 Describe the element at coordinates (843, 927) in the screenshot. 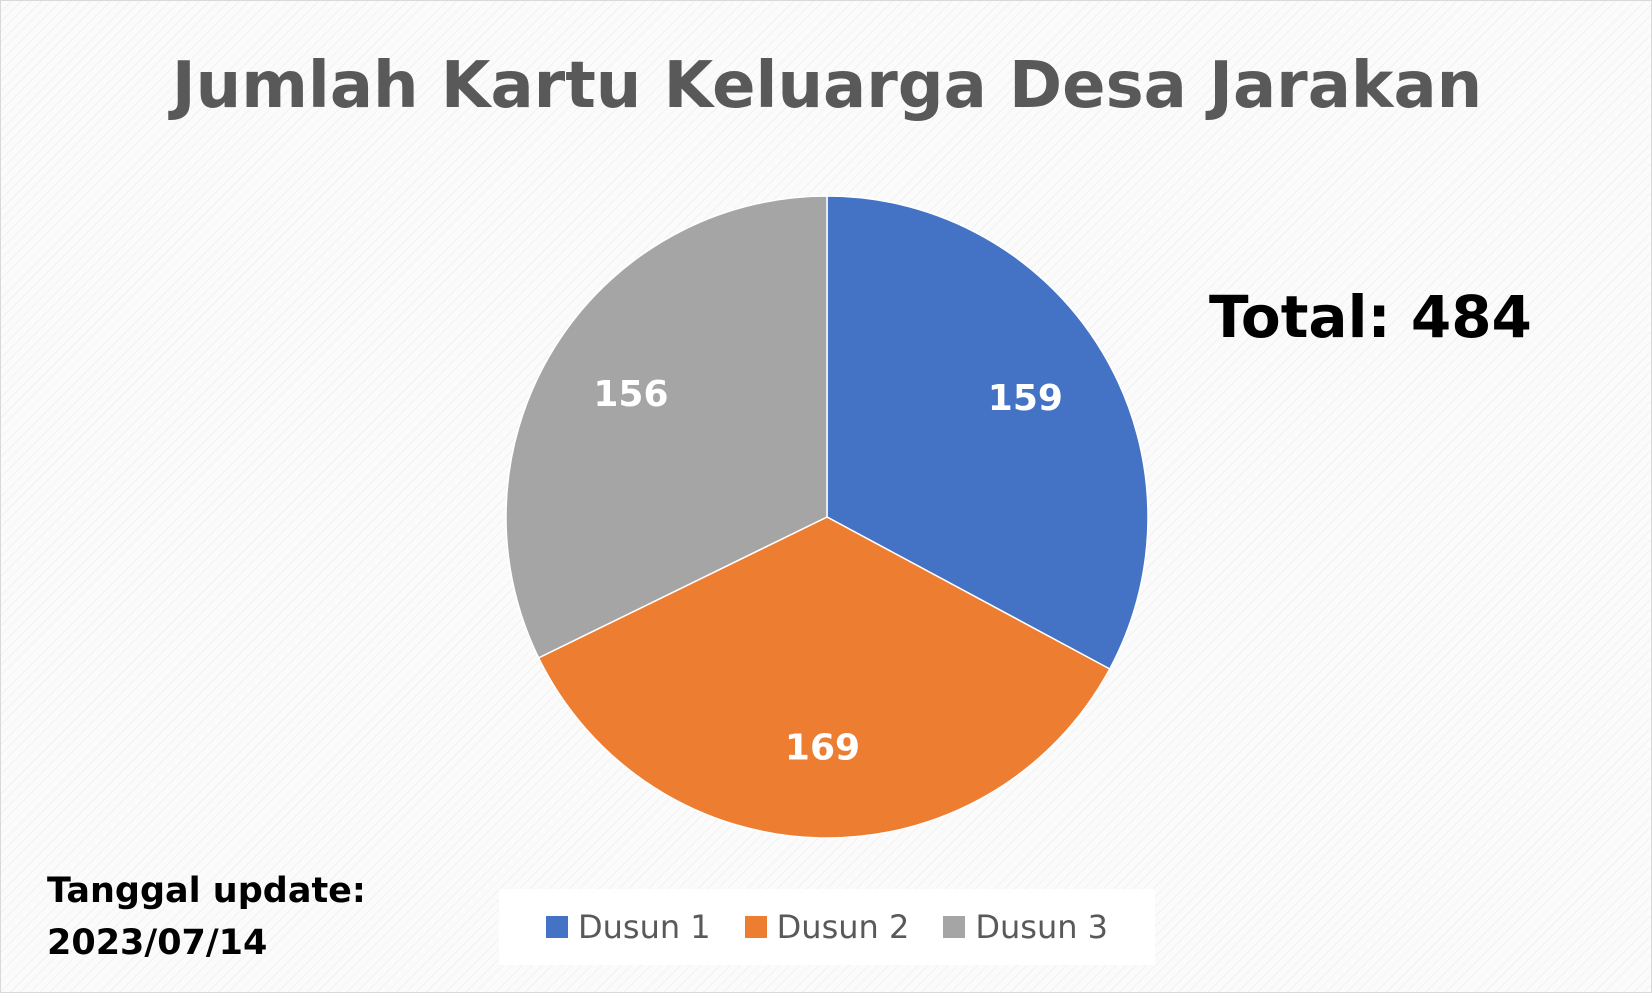

I see `legend-label: Dusun 2` at that location.